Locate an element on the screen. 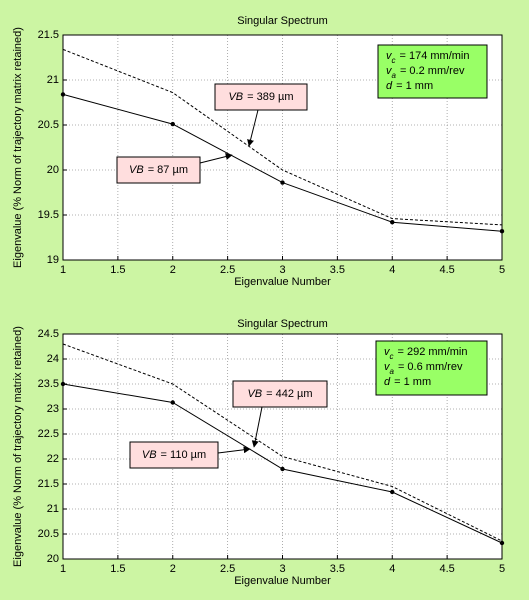 The image size is (529, 600). annotation-part: = 87 µm is located at coordinates (168, 170).